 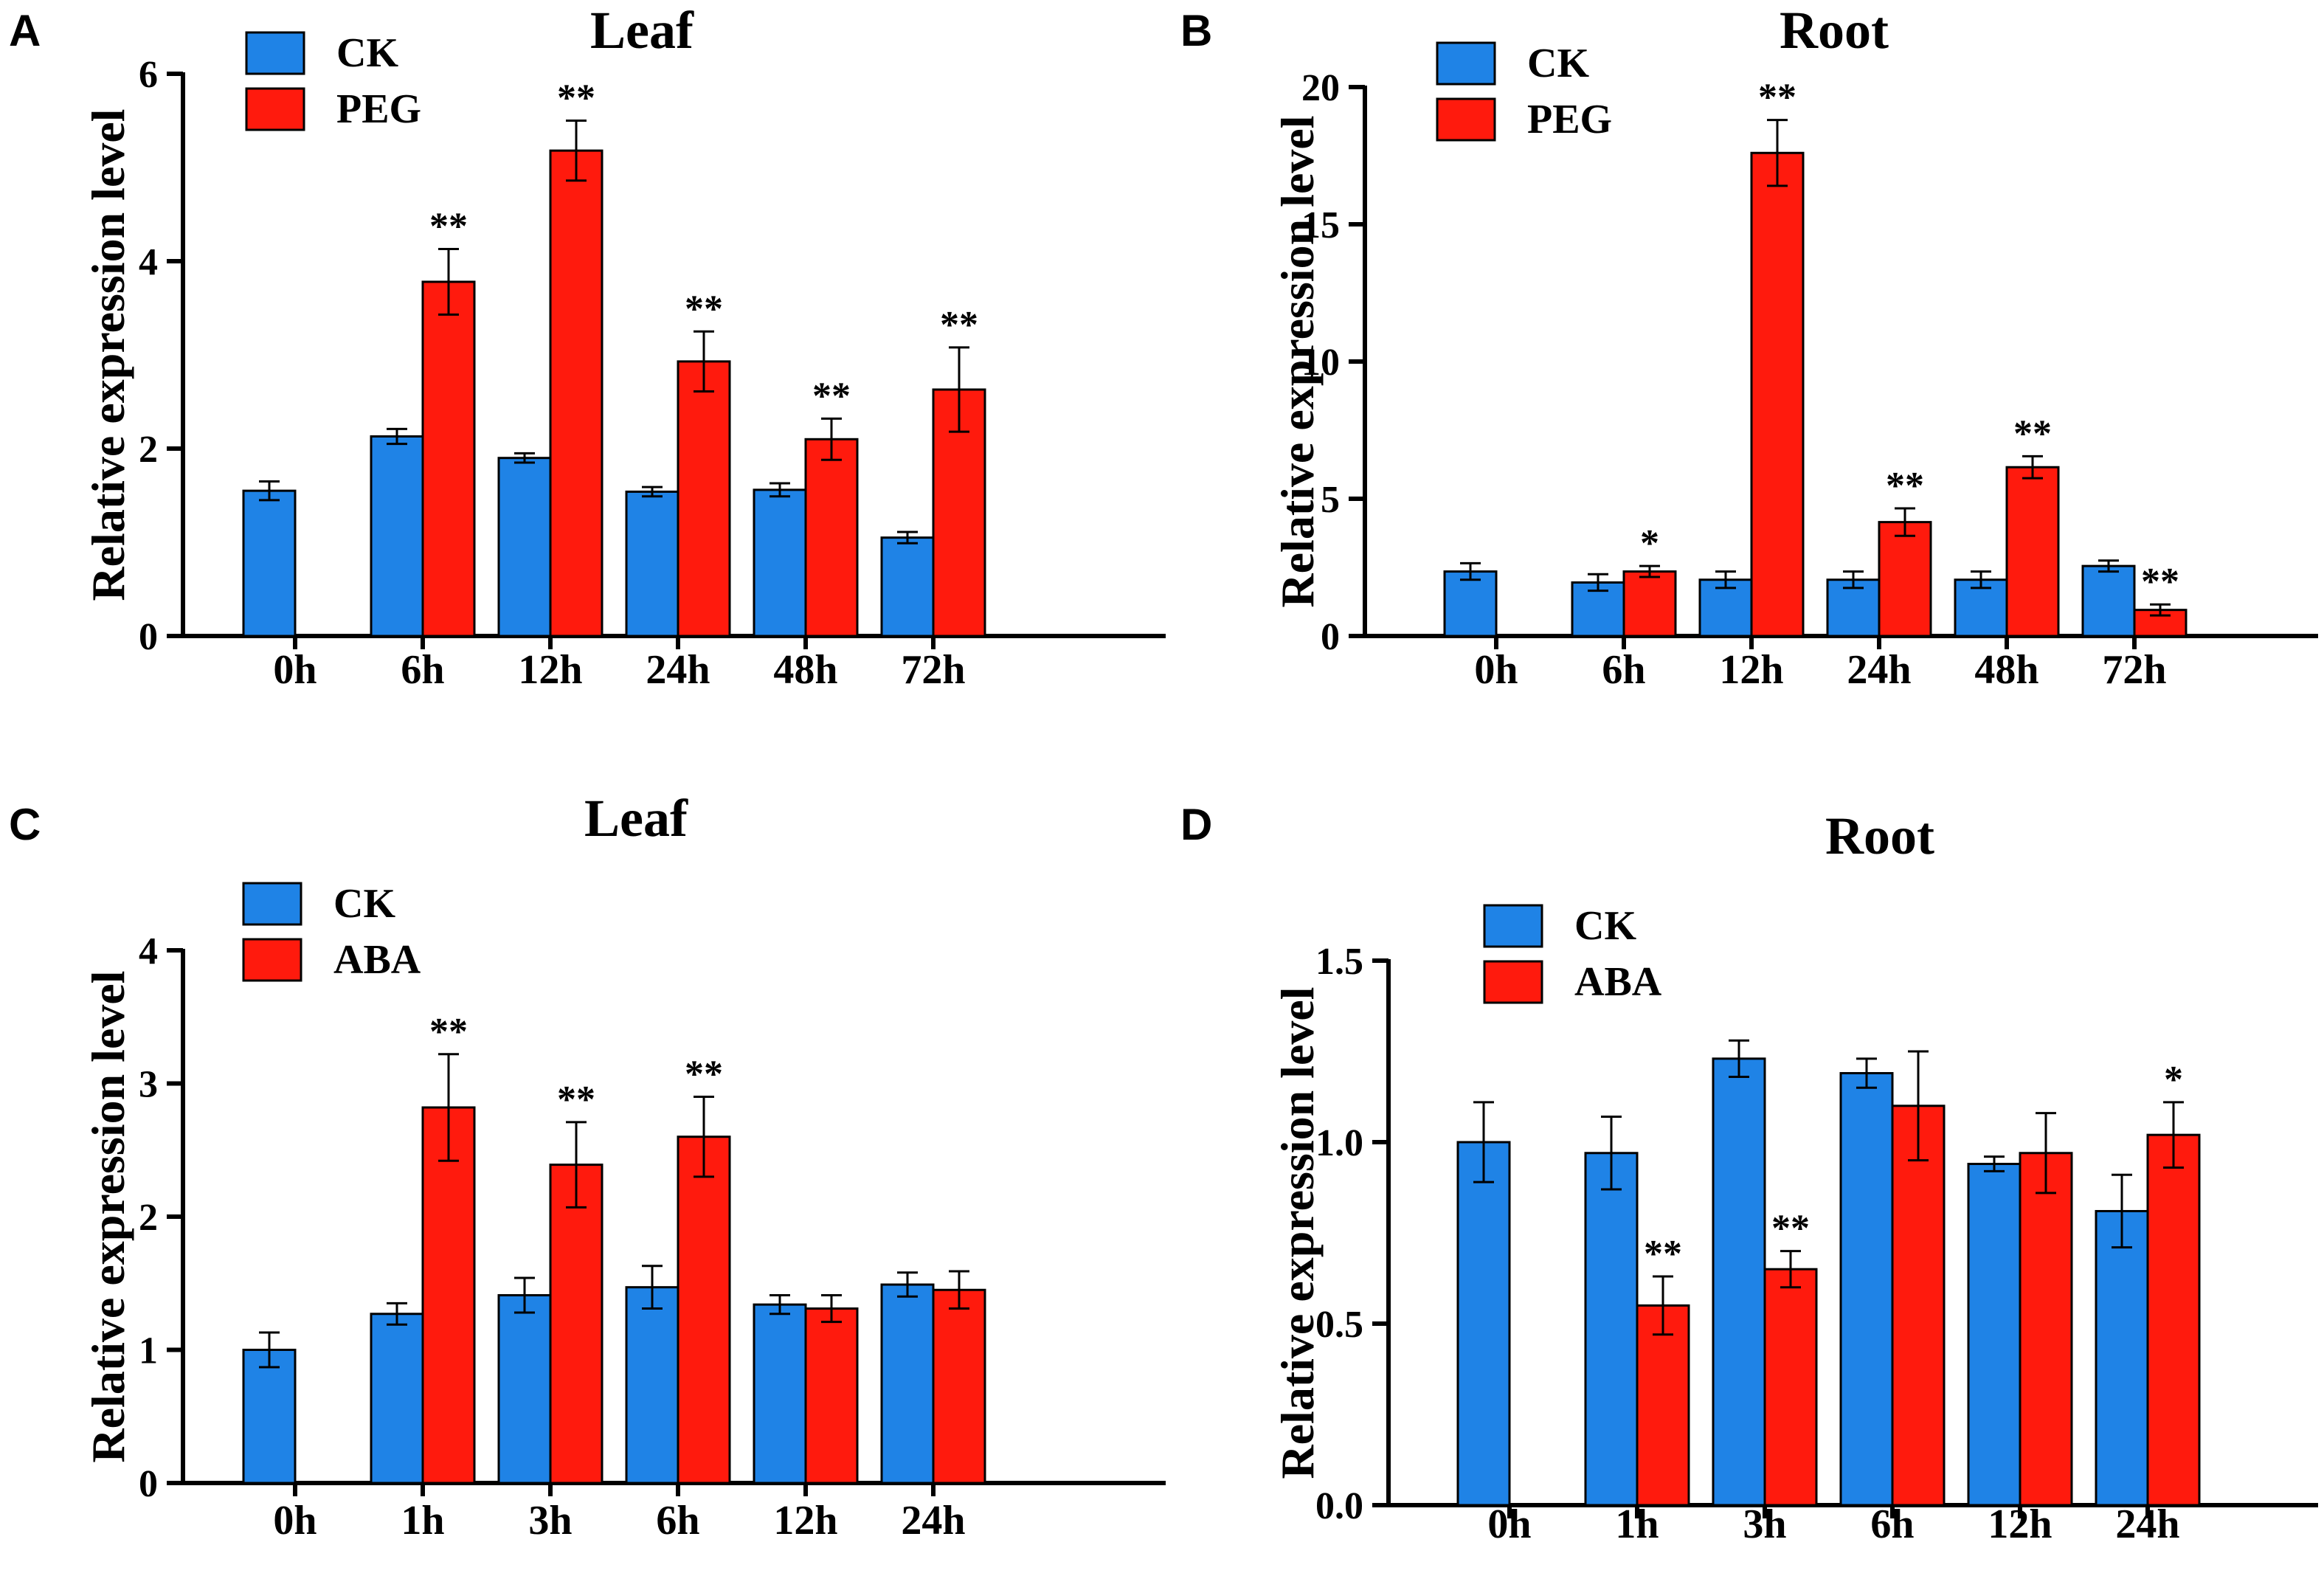 I want to click on bar-peg-12h, so click(x=1777, y=394).